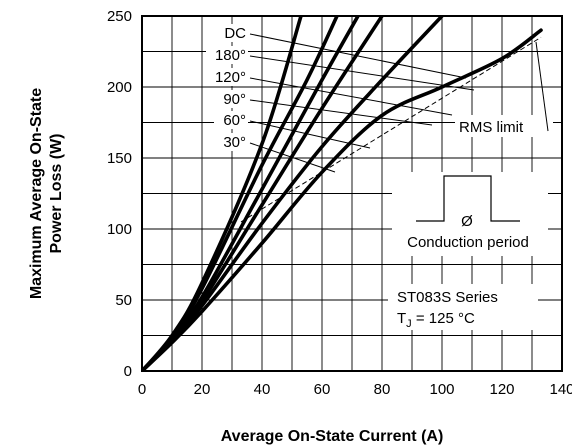 This screenshot has width=572, height=447. What do you see at coordinates (322, 389) in the screenshot?
I see `x-tick-label: 60` at bounding box center [322, 389].